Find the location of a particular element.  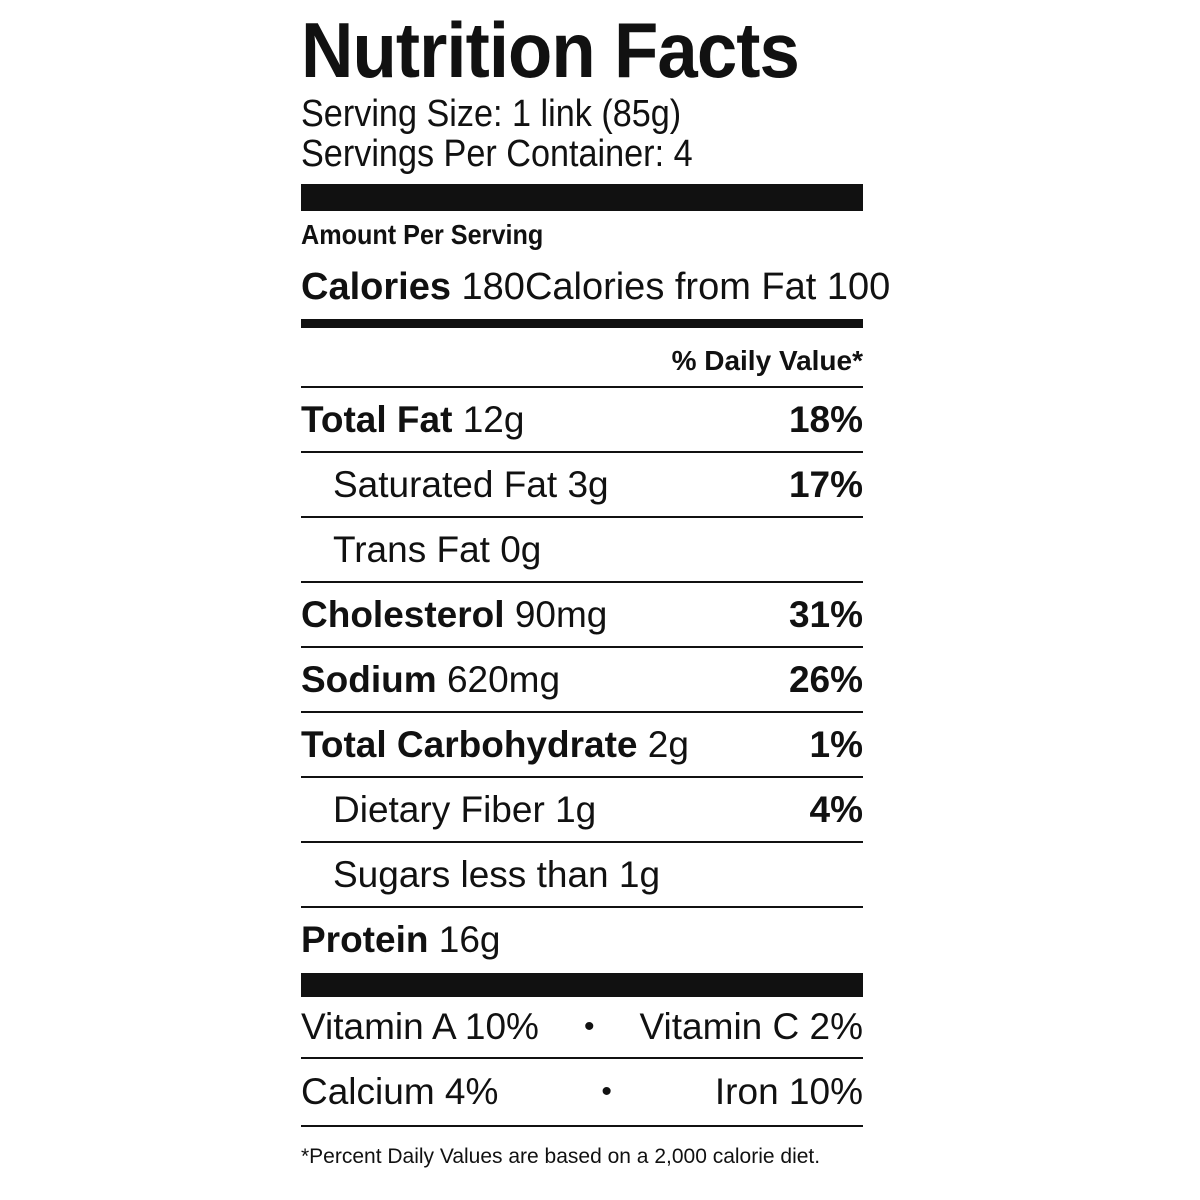

calcium: Calcium 4% is located at coordinates (400, 1091).